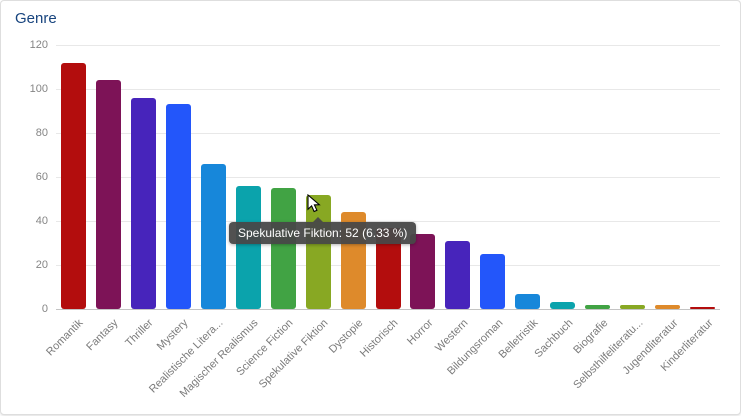 The width and height of the screenshot is (741, 416). Describe the element at coordinates (703, 307) in the screenshot. I see `bar-kinderliteratur` at that location.